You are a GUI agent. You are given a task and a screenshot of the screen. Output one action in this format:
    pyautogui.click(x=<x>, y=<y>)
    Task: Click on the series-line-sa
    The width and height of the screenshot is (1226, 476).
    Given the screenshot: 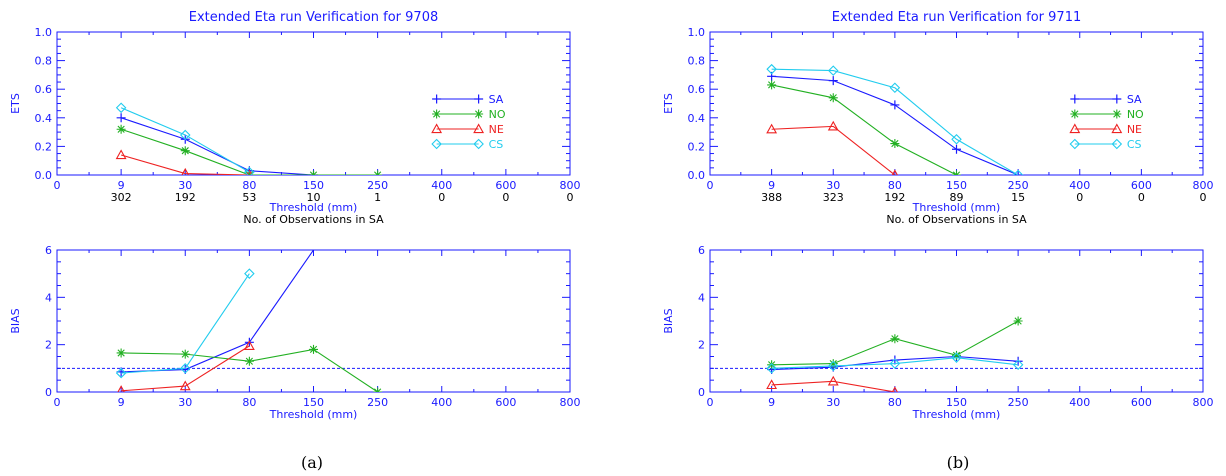 What is the action you would take?
    pyautogui.click(x=217, y=146)
    